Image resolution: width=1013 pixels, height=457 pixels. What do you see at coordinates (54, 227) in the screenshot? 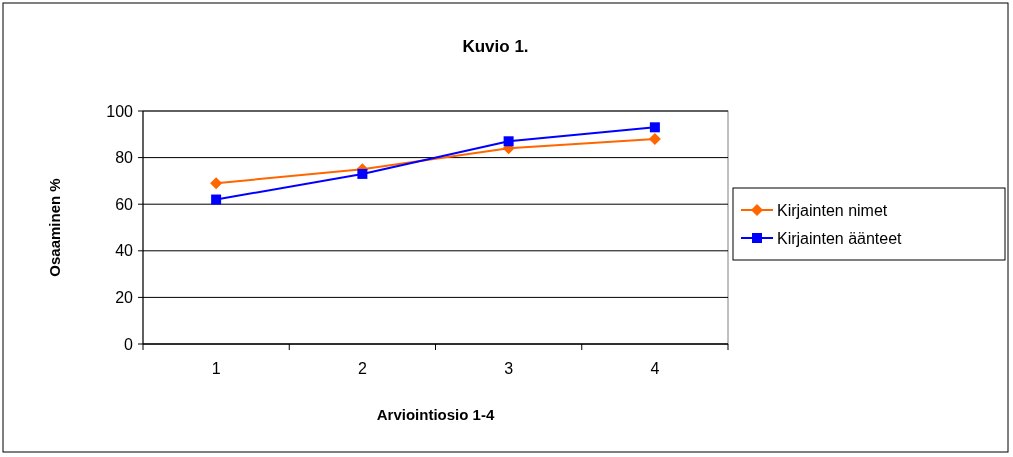
I see `y-axis-title: Osaaminen %` at bounding box center [54, 227].